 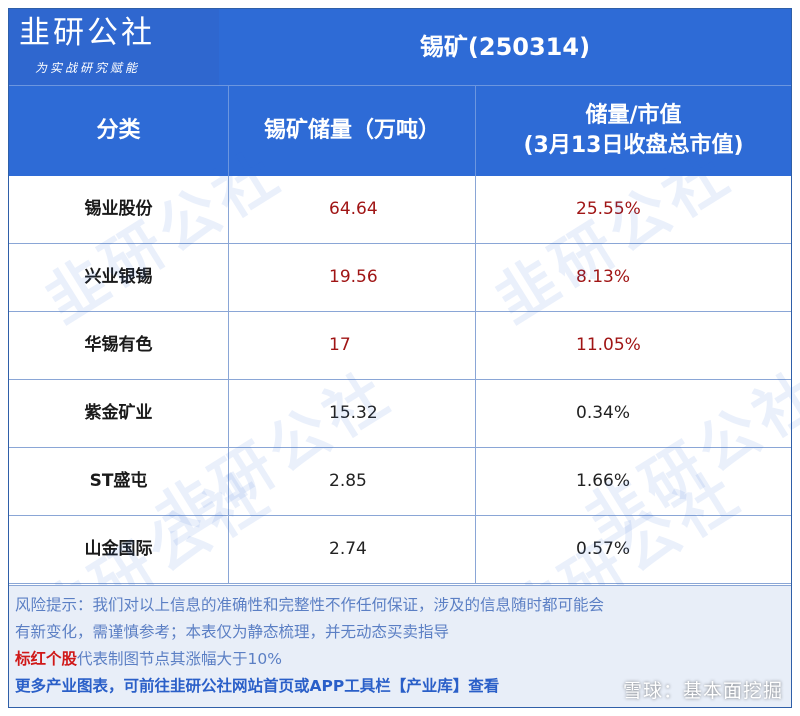 I want to click on brand-slogan: 为实战研究赋能, so click(x=88, y=68).